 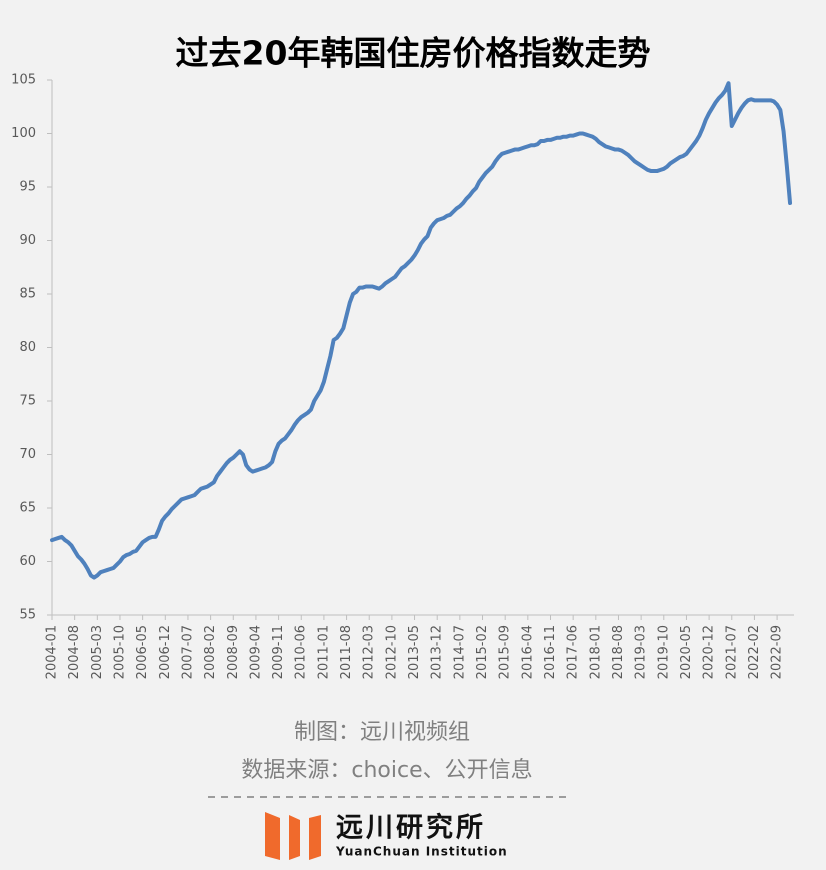 What do you see at coordinates (27, 240) in the screenshot?
I see `y-tick-label: 90` at bounding box center [27, 240].